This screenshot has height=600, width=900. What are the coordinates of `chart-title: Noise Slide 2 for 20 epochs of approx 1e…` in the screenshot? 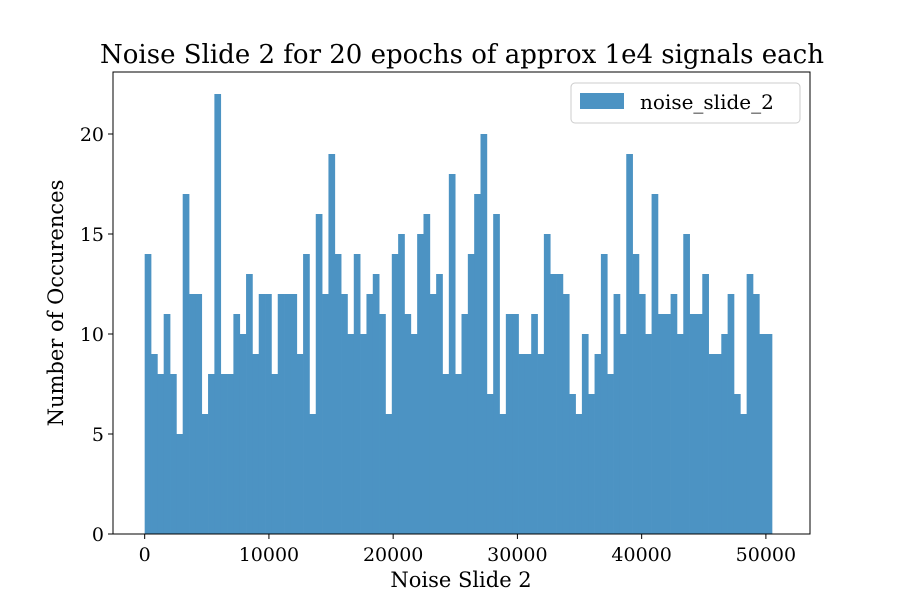 It's located at (462, 55).